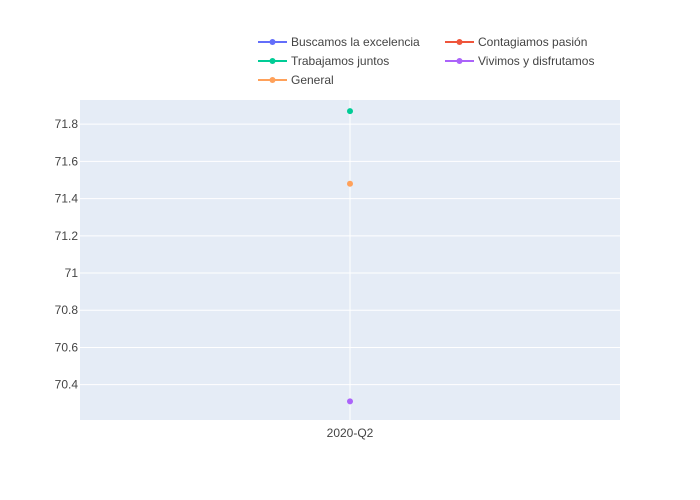 The image size is (700, 500). I want to click on legend-label: Buscamos la excelencia, so click(355, 42).